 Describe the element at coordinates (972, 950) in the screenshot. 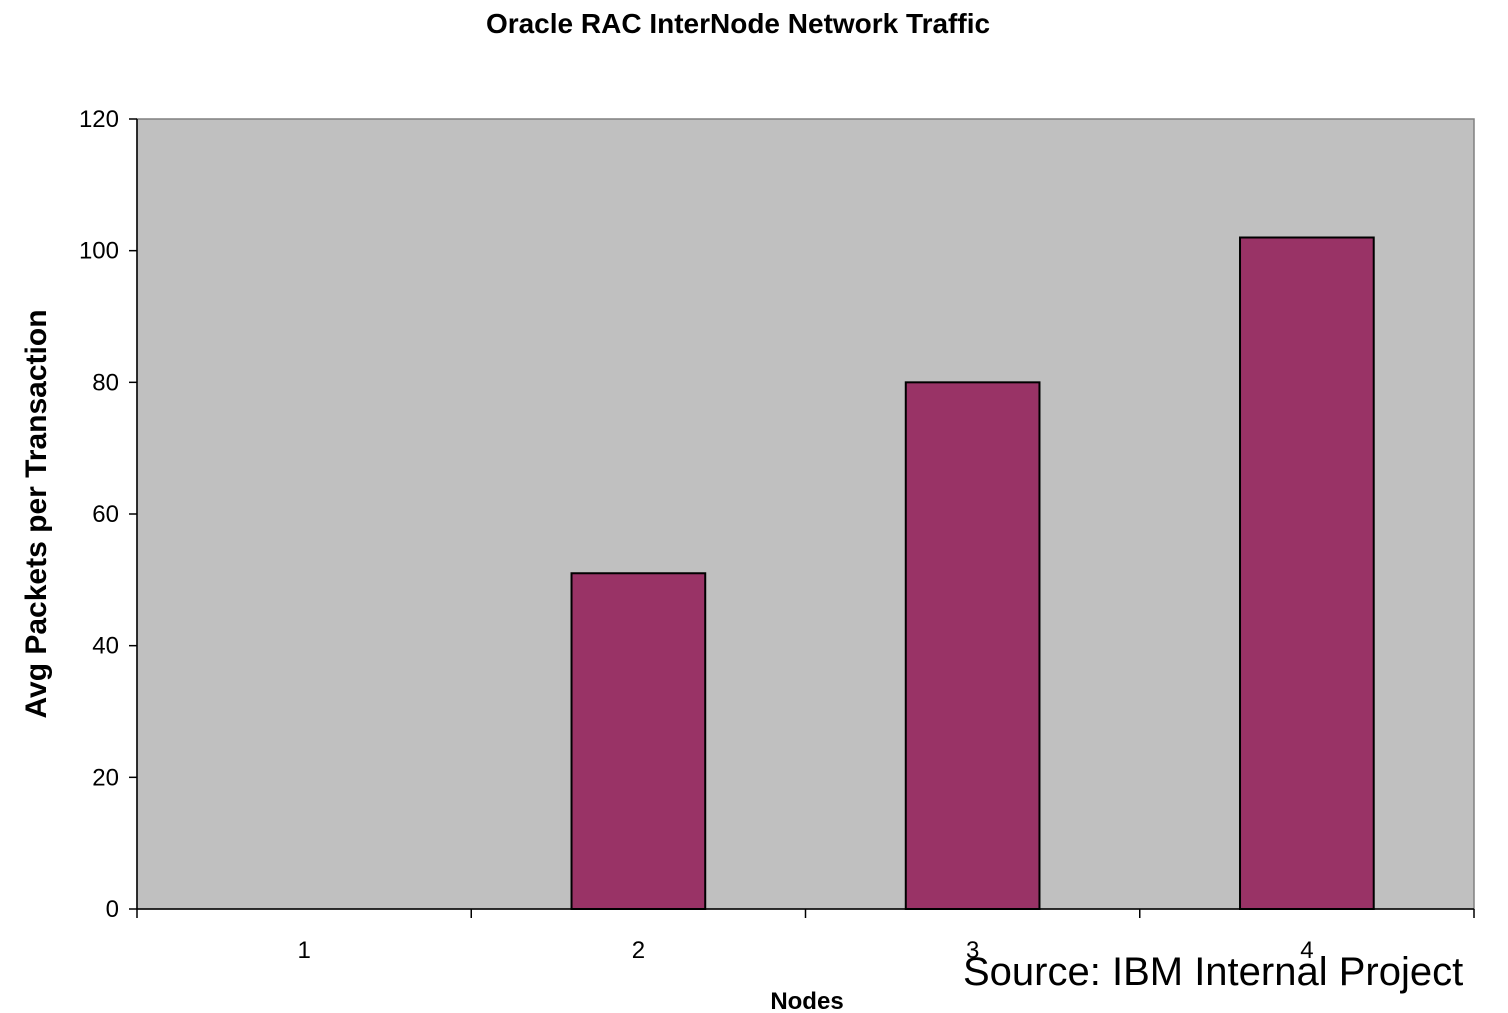

I see `x-tick-label: 3` at that location.